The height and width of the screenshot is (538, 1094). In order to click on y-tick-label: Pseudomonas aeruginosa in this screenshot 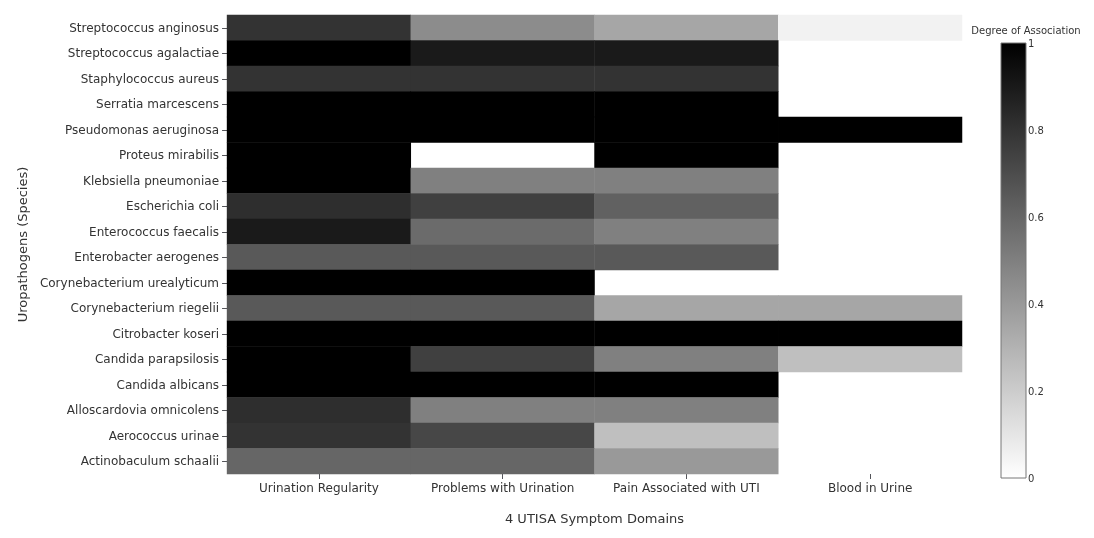, I will do `click(142, 129)`.